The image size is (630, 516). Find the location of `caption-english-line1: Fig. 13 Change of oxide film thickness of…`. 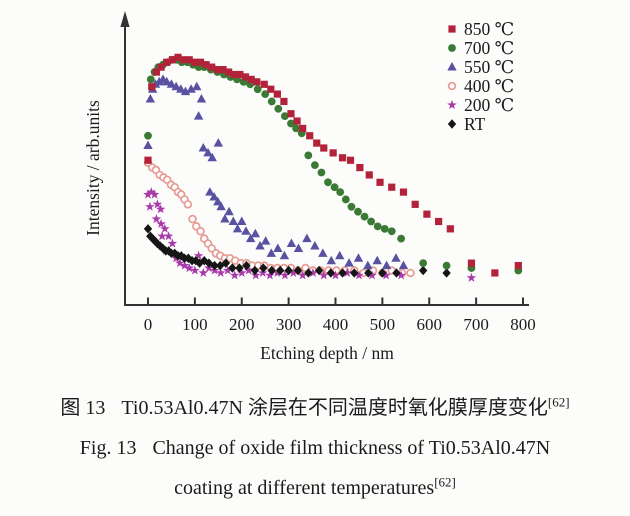

caption-english-line1: Fig. 13 Change of oxide film thickness of… is located at coordinates (315, 448).